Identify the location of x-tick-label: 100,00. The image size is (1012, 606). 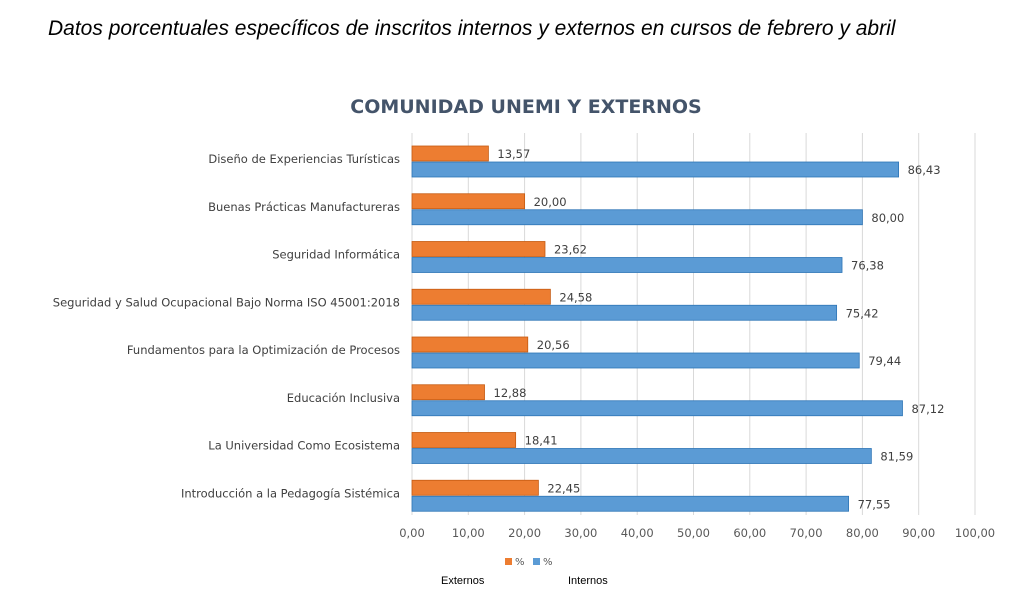
(975, 533).